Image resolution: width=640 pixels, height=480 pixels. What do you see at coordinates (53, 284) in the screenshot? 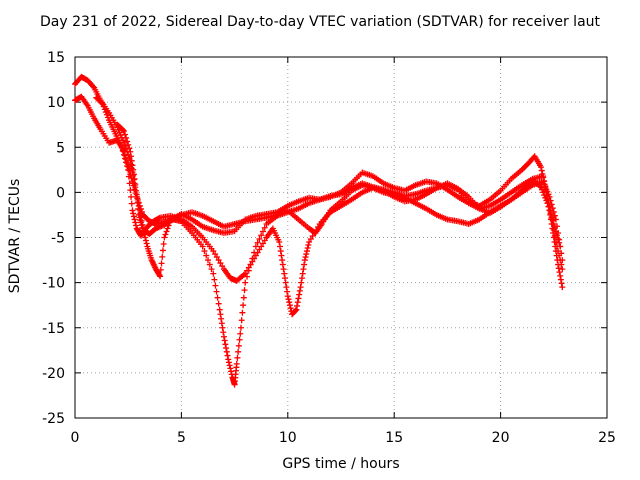
I see `y-tick-label: -10` at bounding box center [53, 284].